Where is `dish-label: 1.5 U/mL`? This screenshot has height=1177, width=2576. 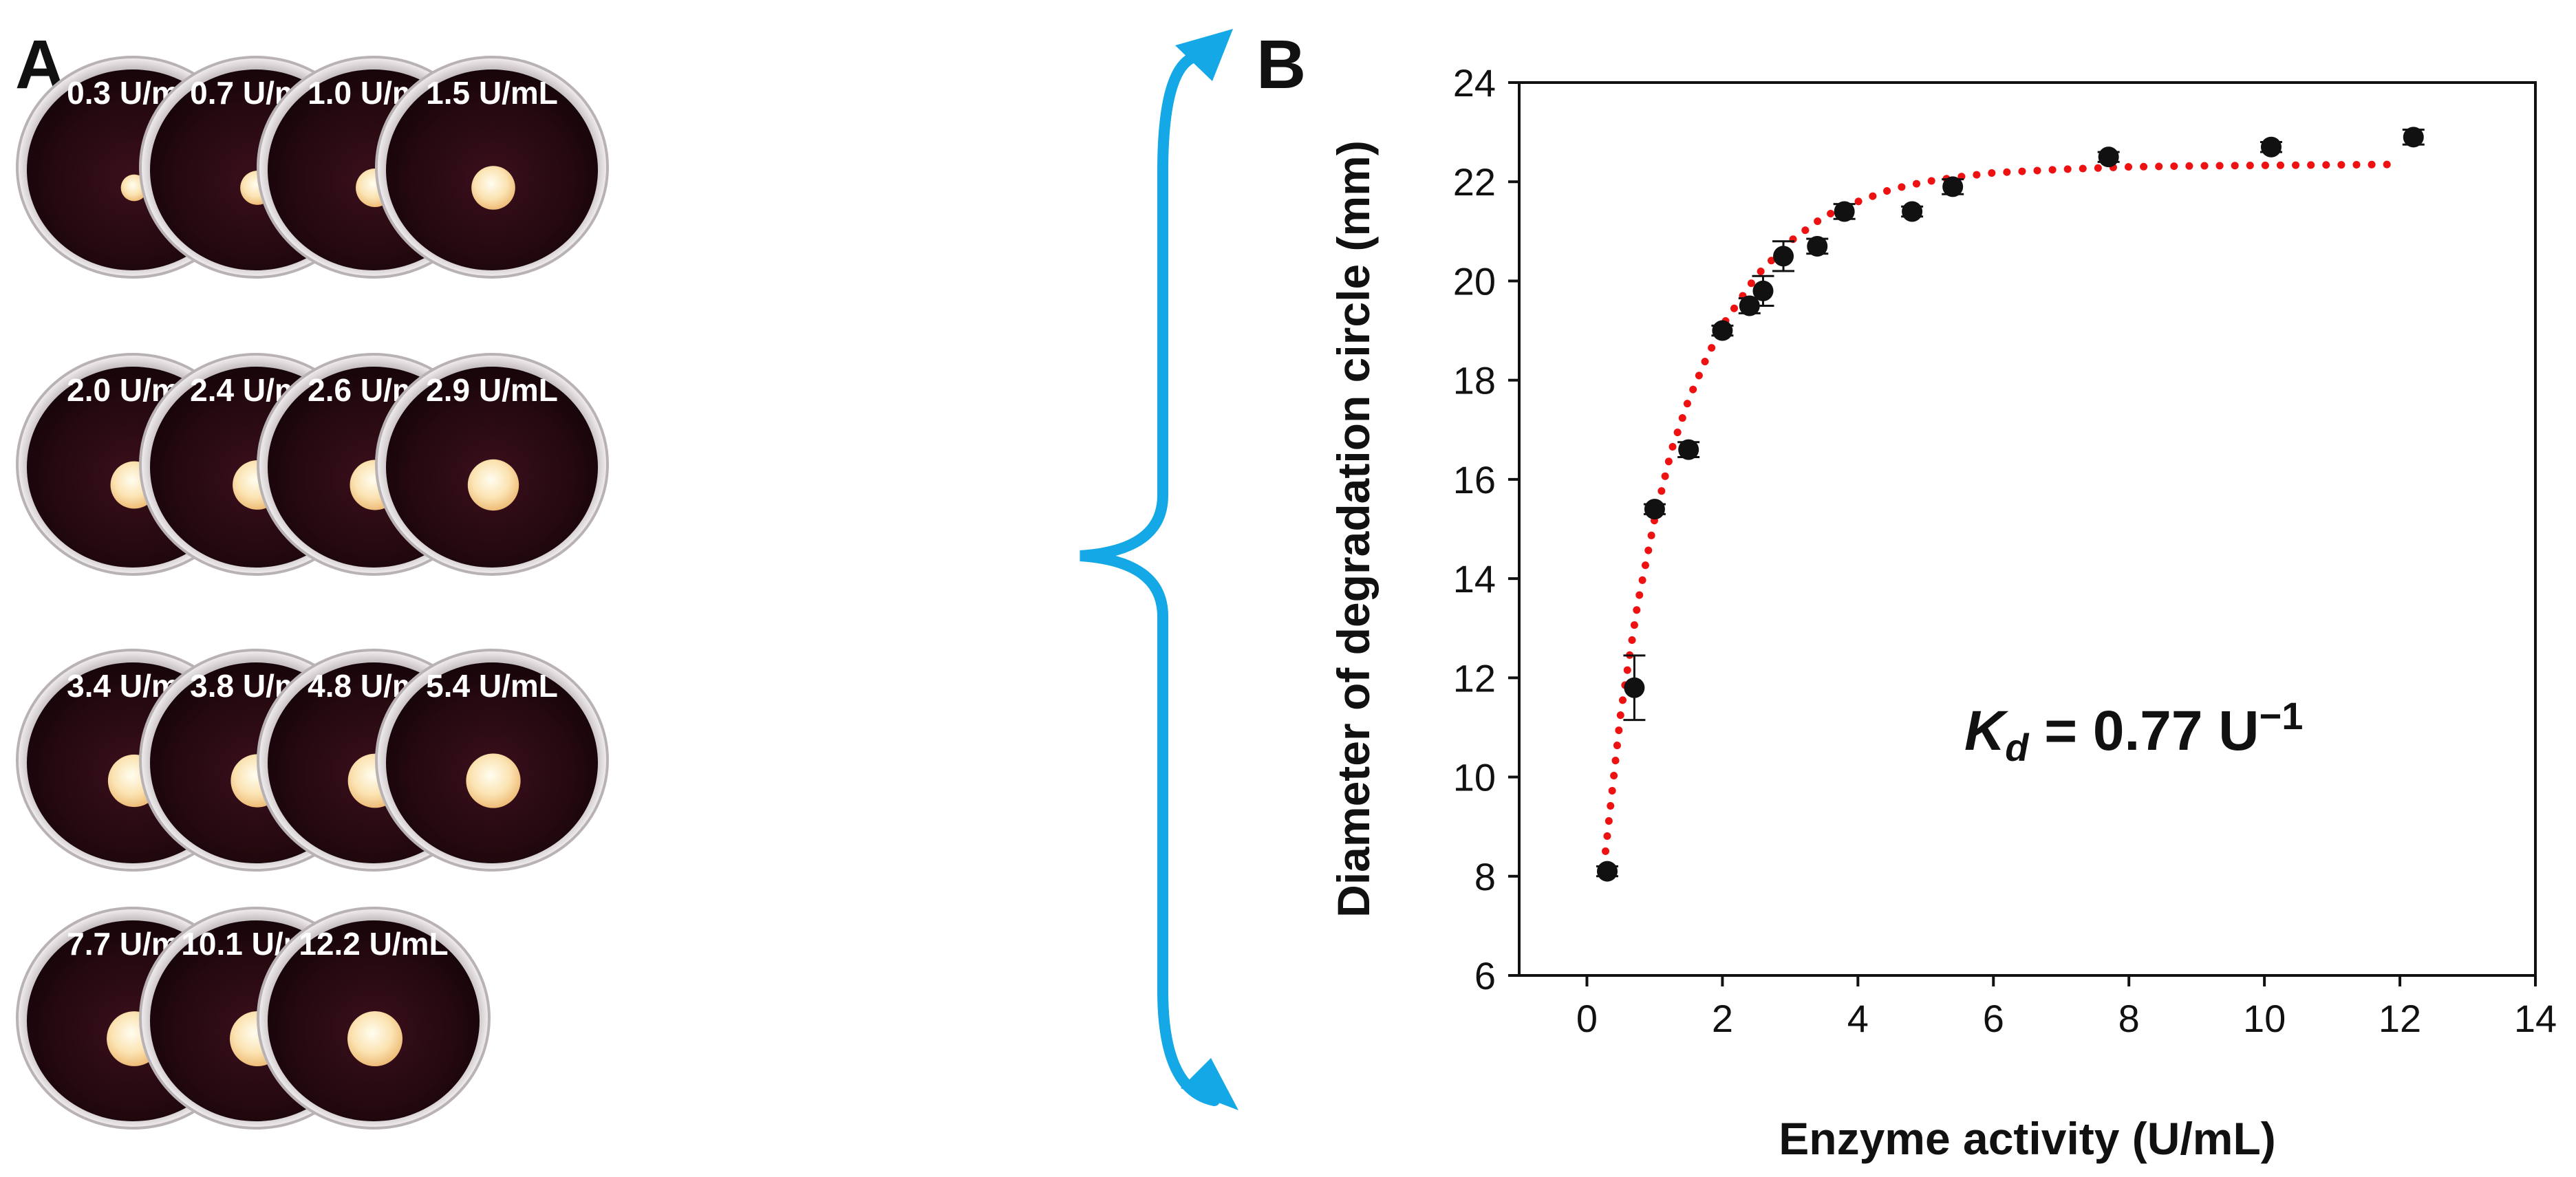 dish-label: 1.5 U/mL is located at coordinates (492, 93).